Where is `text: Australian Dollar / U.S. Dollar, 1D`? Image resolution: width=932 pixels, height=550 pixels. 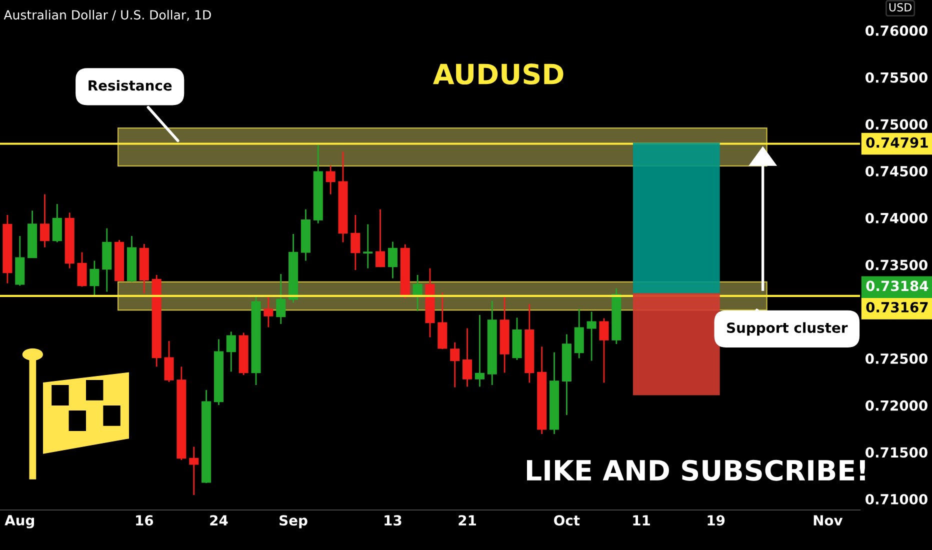
text: Australian Dollar / U.S. Dollar, 1D is located at coordinates (107, 15).